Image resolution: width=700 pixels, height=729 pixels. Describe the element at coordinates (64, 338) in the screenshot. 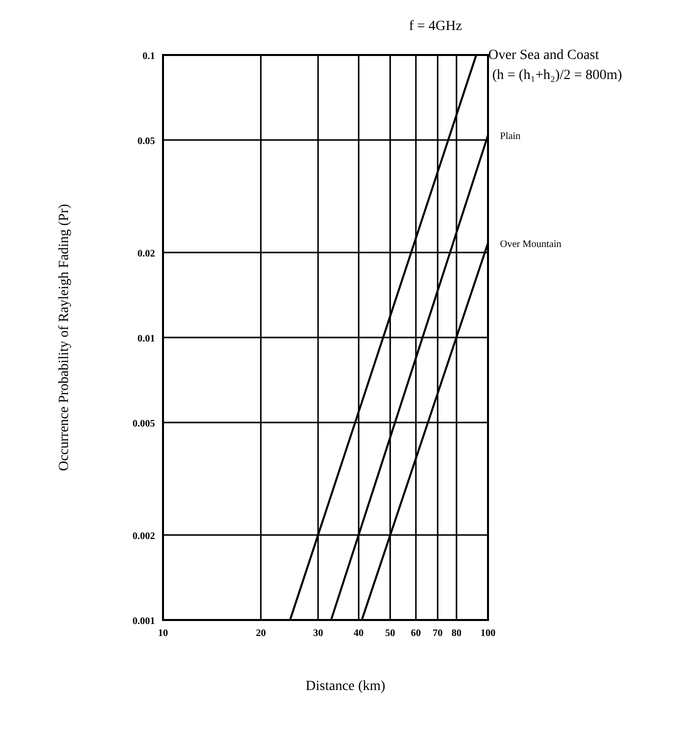

I see `y-axis-title: Occurrence Probability of Rayleigh Fading (Pr)` at that location.